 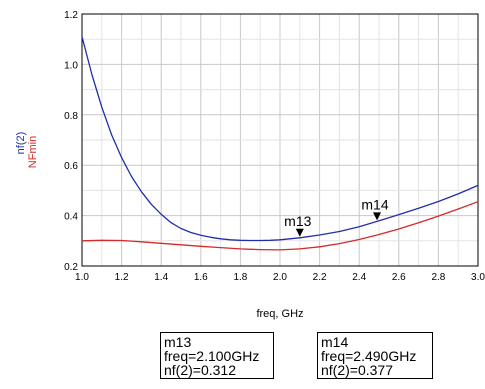 What do you see at coordinates (300, 233) in the screenshot?
I see `marker-m13-icon` at bounding box center [300, 233].